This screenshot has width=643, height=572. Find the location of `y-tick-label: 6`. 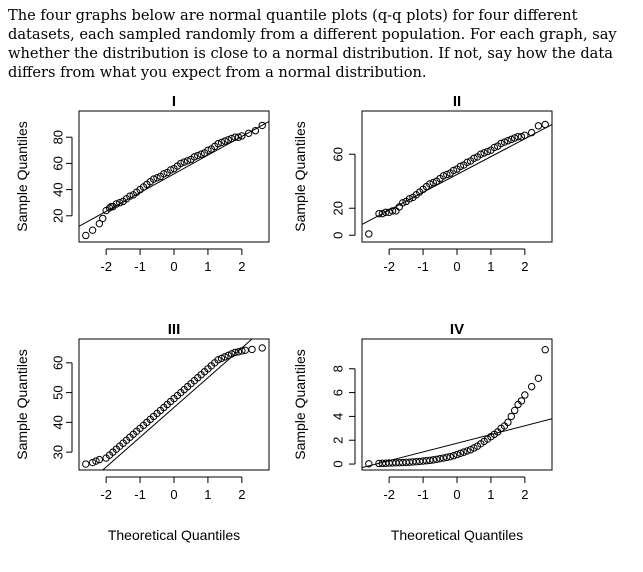

y-tick-label: 6 is located at coordinates (338, 392).